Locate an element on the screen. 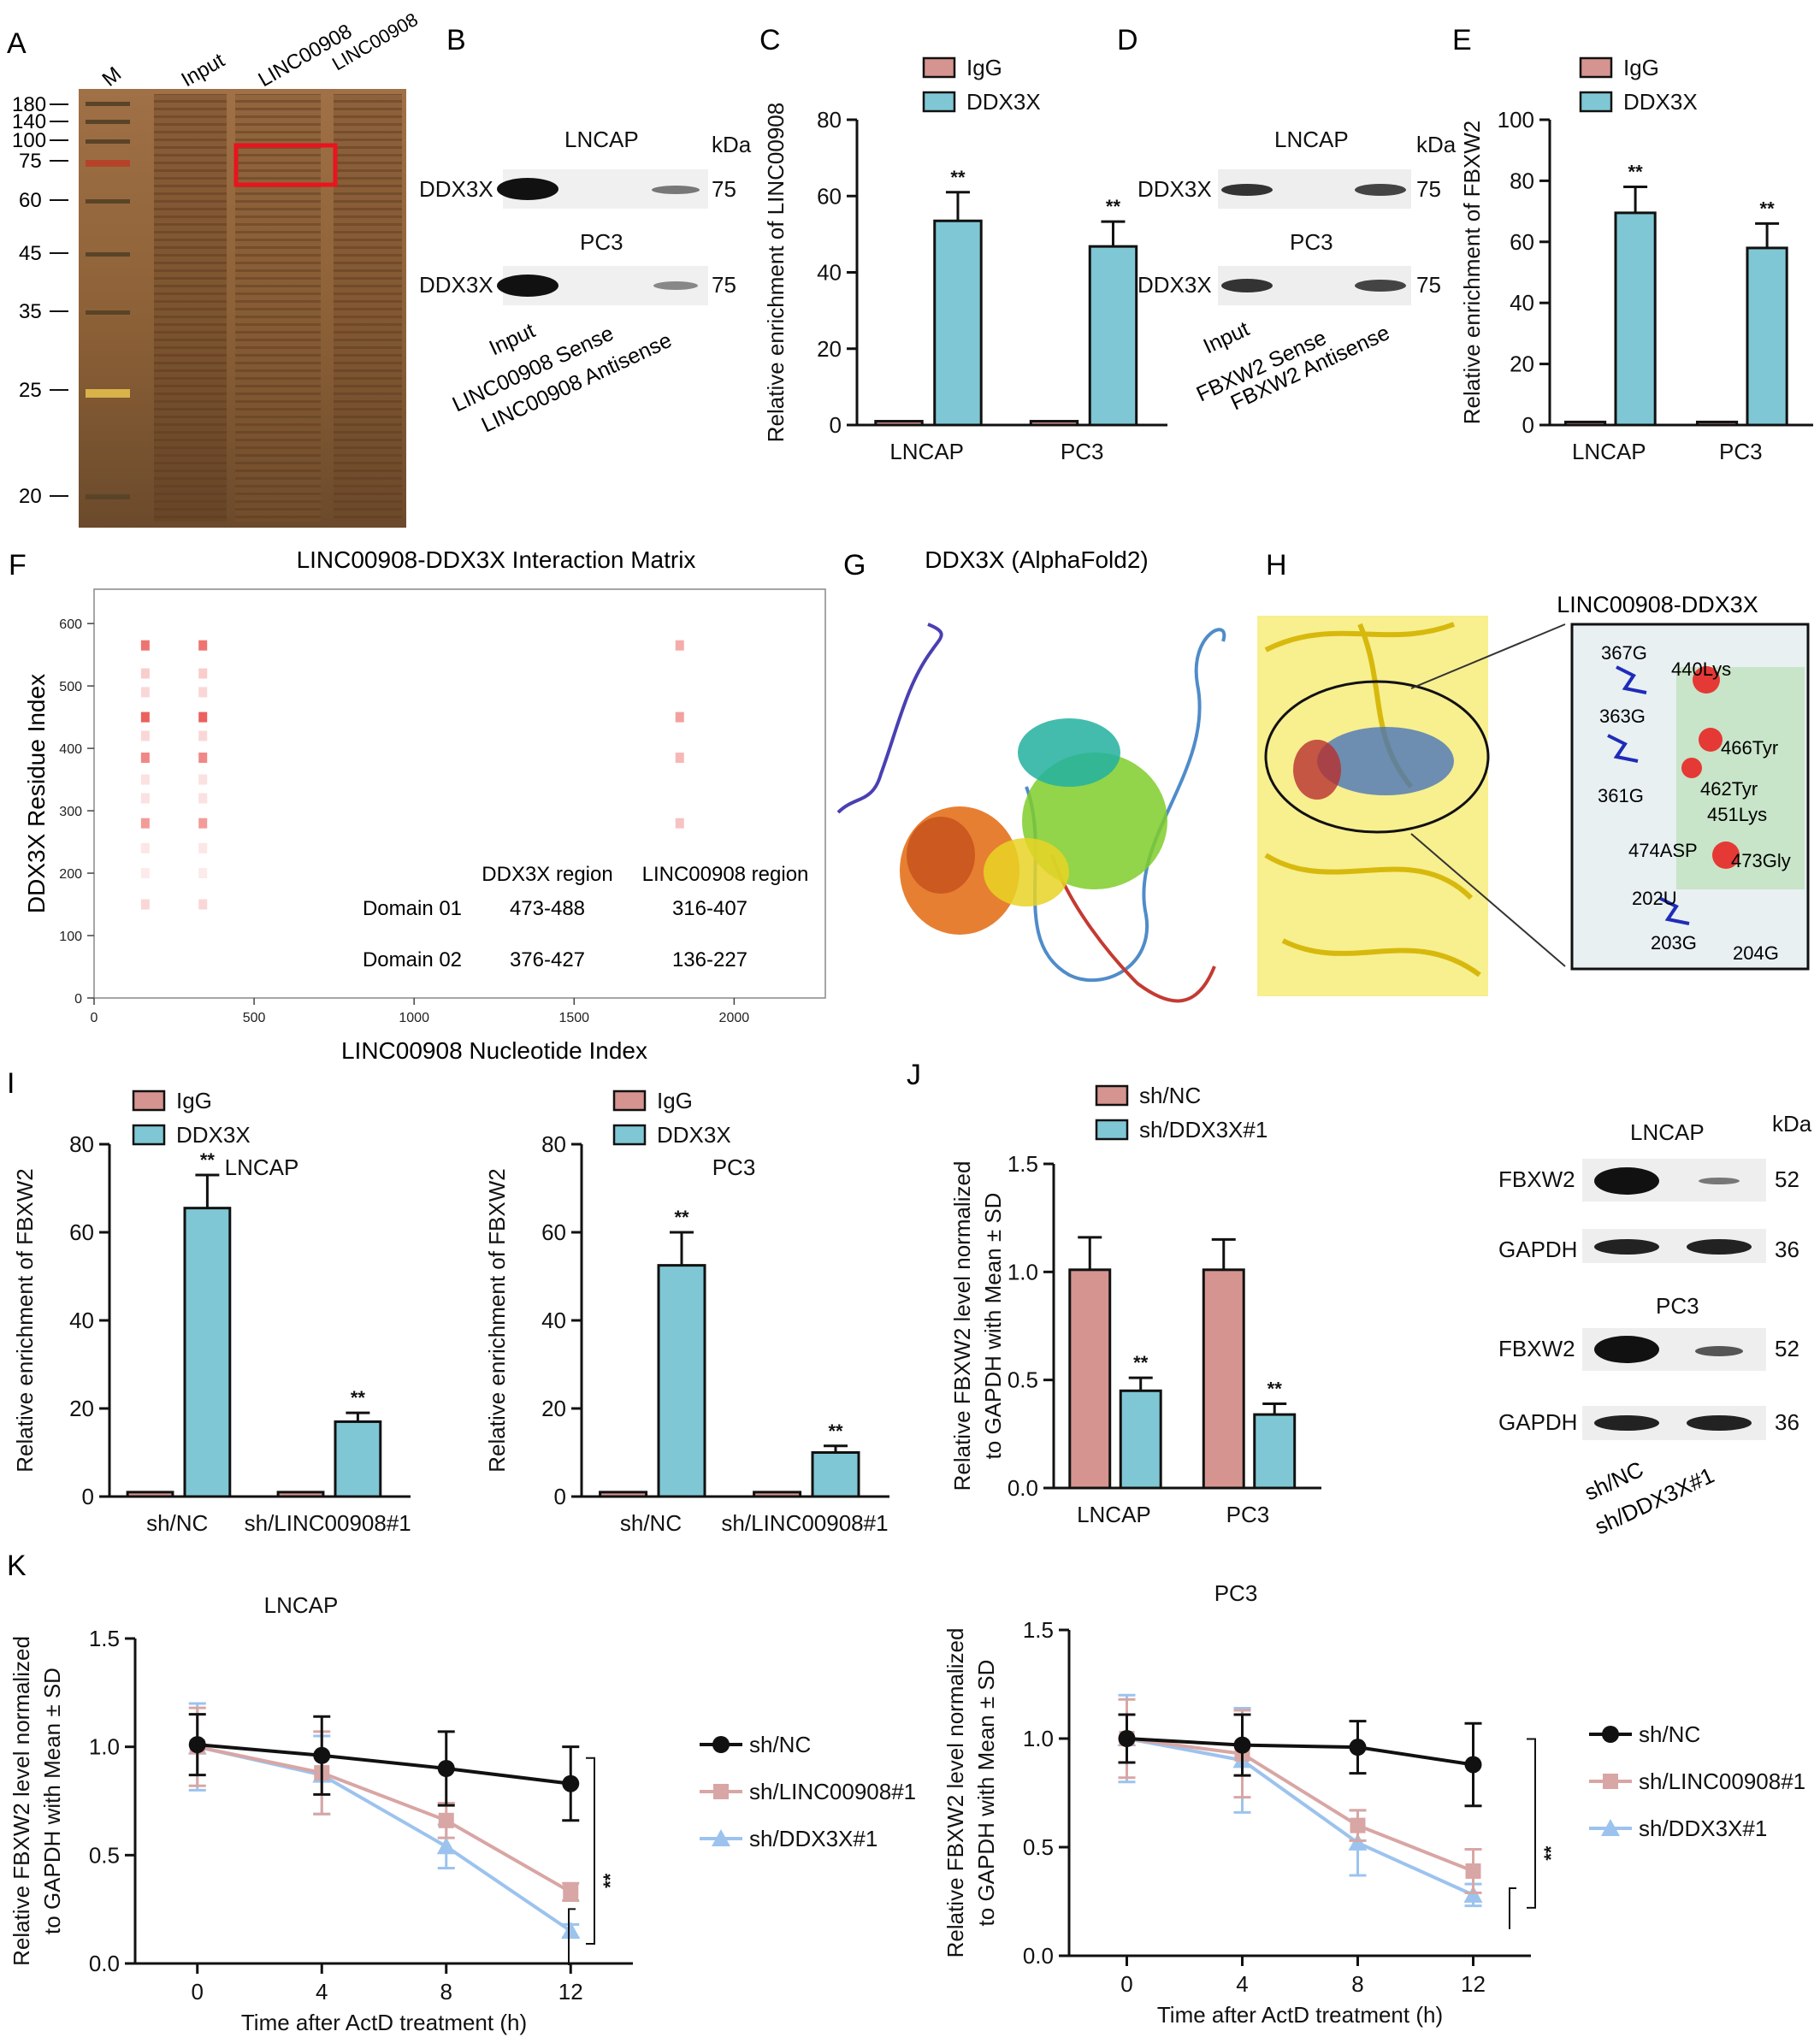  marker-75: 75 is located at coordinates (30, 161).